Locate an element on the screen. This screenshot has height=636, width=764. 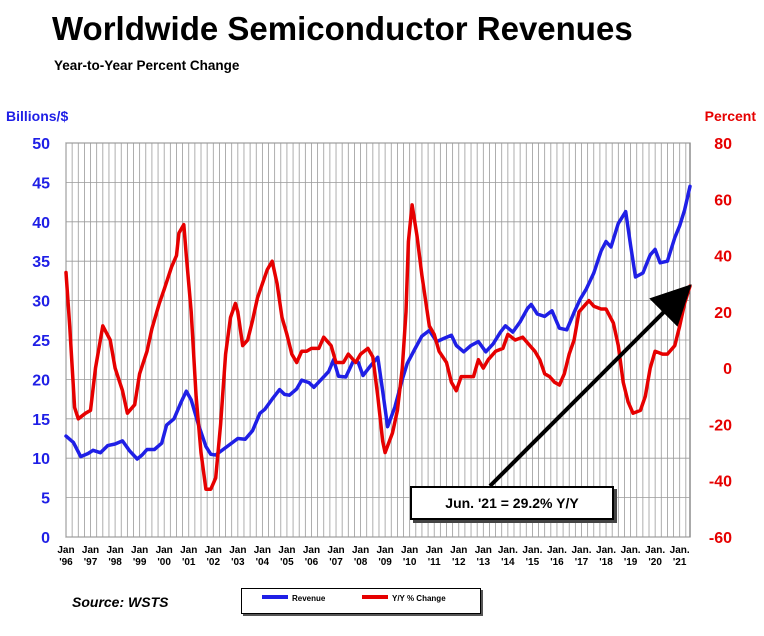
x-tick-label-year: '06 is located at coordinates (312, 562).